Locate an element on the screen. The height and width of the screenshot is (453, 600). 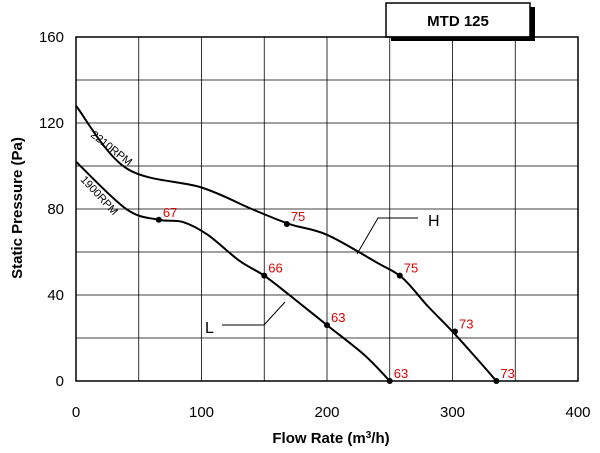
x-tick-label: 100 is located at coordinates (201, 412).